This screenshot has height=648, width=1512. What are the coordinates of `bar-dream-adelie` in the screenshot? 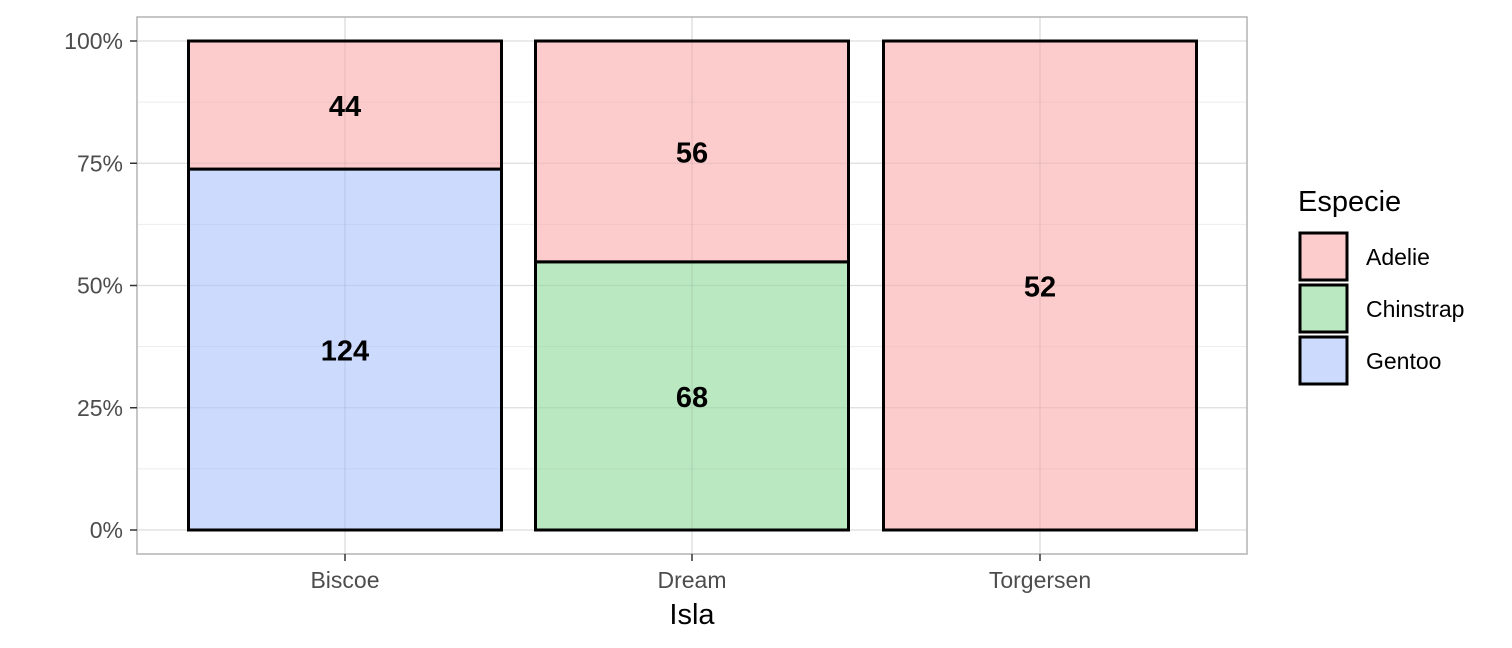 It's located at (692, 151).